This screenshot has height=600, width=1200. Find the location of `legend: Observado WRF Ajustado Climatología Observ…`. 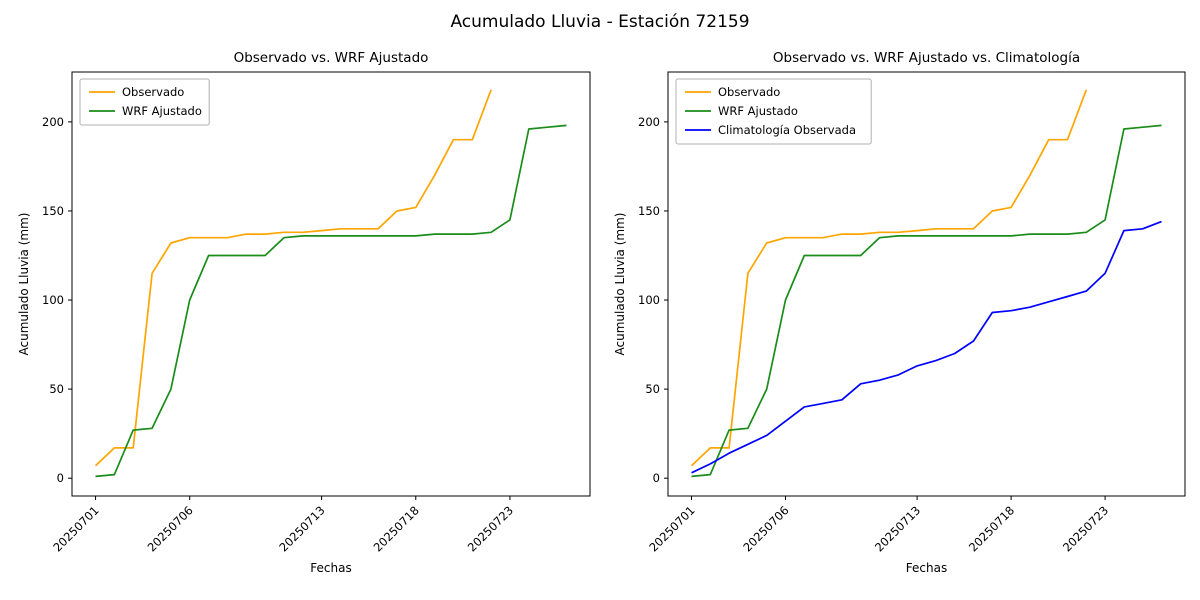

legend: Observado WRF Ajustado Climatología Observ… is located at coordinates (773, 111).